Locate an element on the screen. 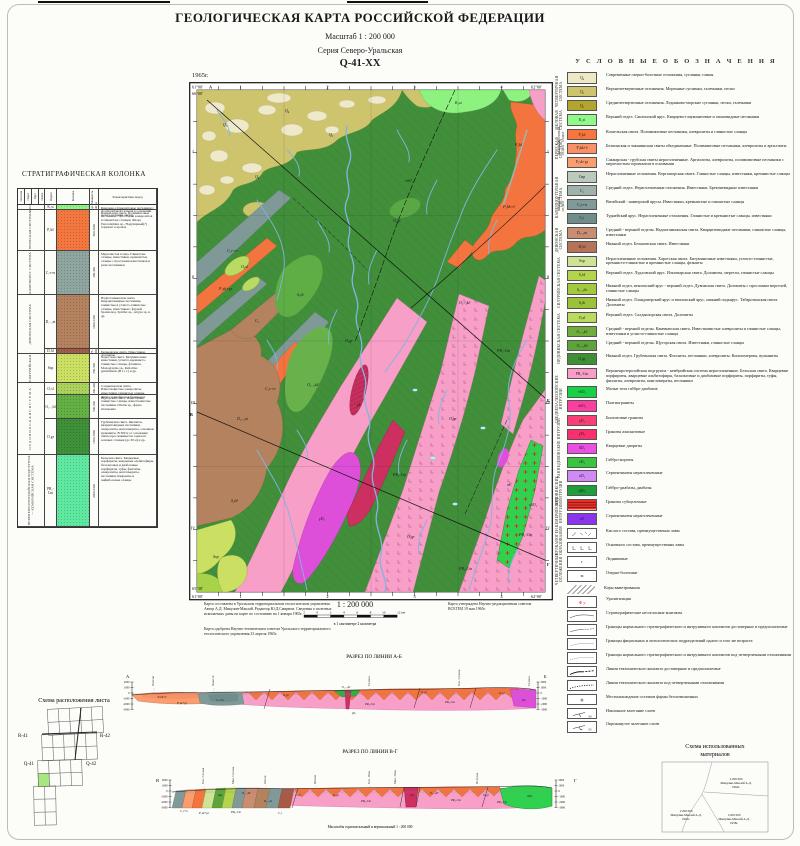  elevation-label: -1000 is located at coordinates (544, 699).